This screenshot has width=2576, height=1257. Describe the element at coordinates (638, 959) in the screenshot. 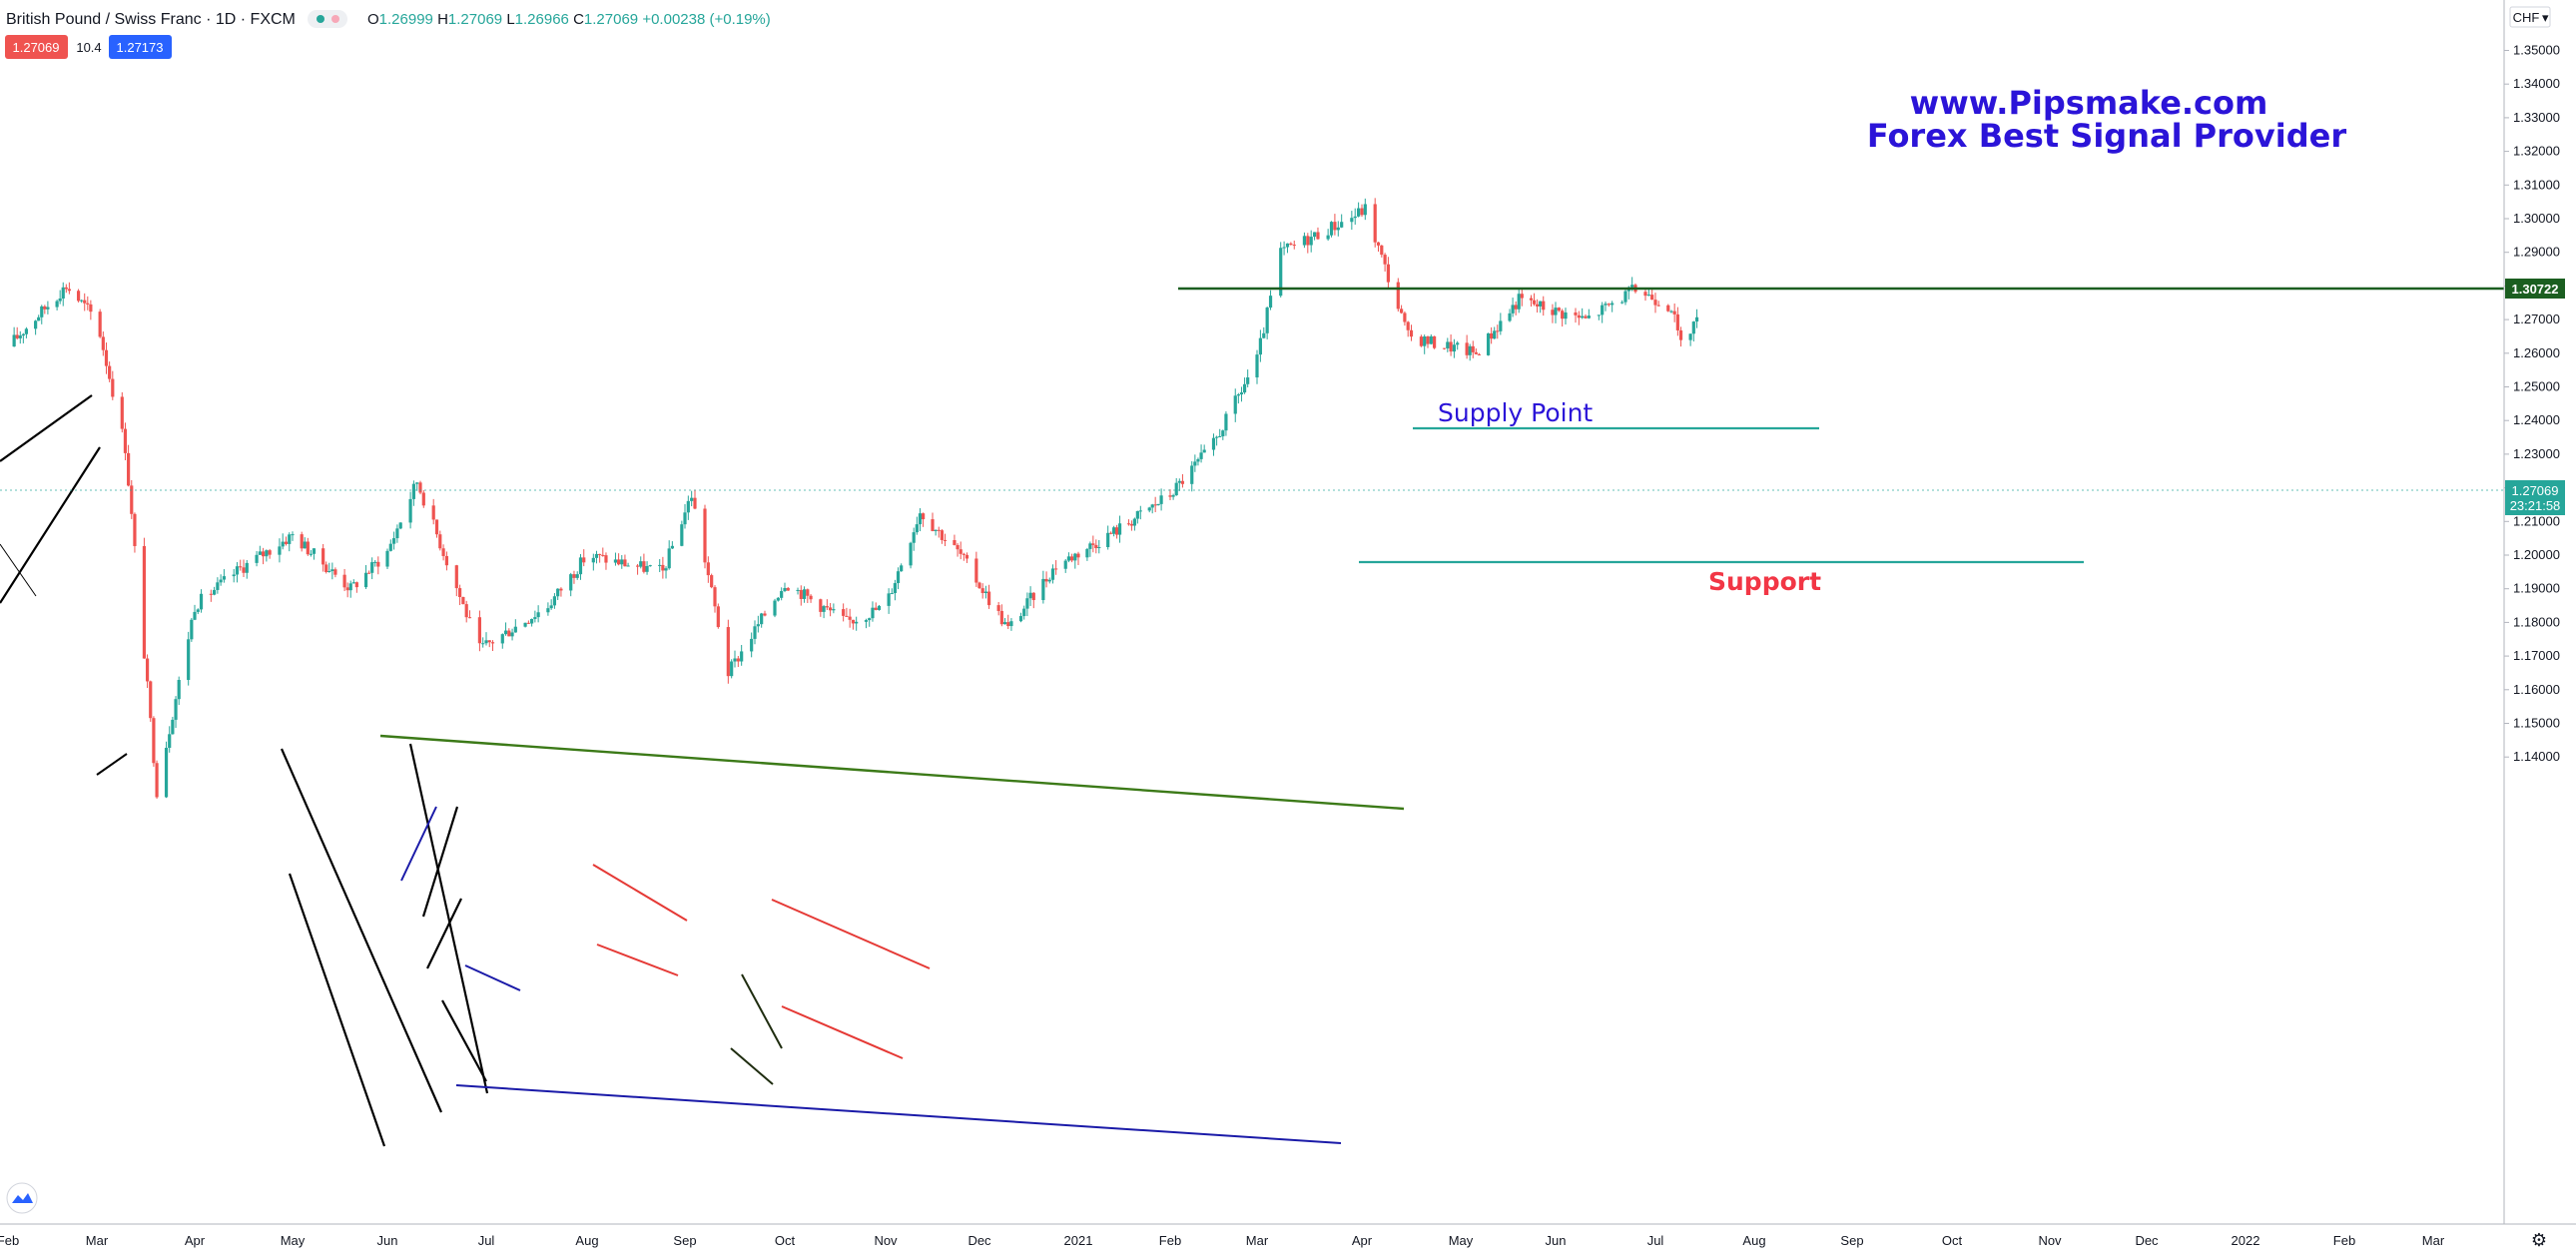

I see `channel-aug-lower` at that location.